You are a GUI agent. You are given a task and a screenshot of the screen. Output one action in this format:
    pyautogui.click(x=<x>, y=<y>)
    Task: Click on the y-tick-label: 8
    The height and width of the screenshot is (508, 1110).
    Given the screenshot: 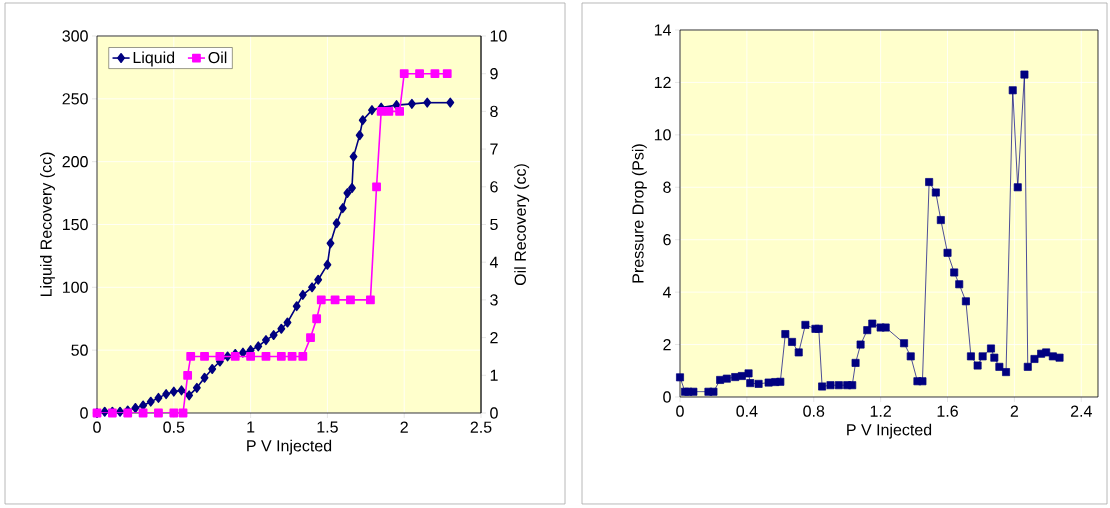 What is the action you would take?
    pyautogui.click(x=667, y=187)
    